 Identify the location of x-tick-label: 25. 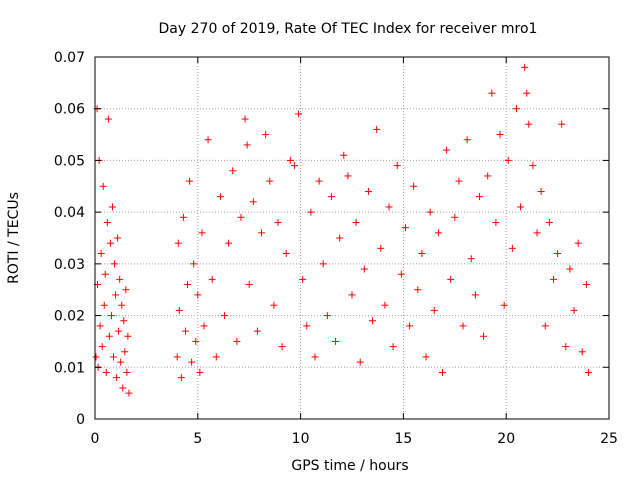
(609, 439).